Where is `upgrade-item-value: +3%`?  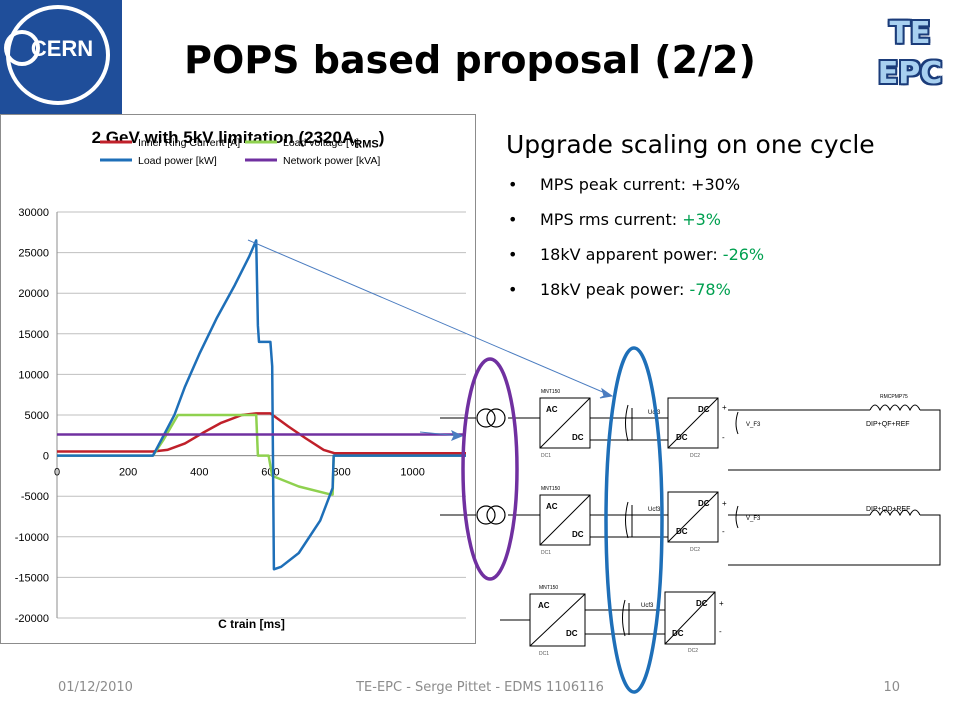
upgrade-item-value: +3% is located at coordinates (701, 219).